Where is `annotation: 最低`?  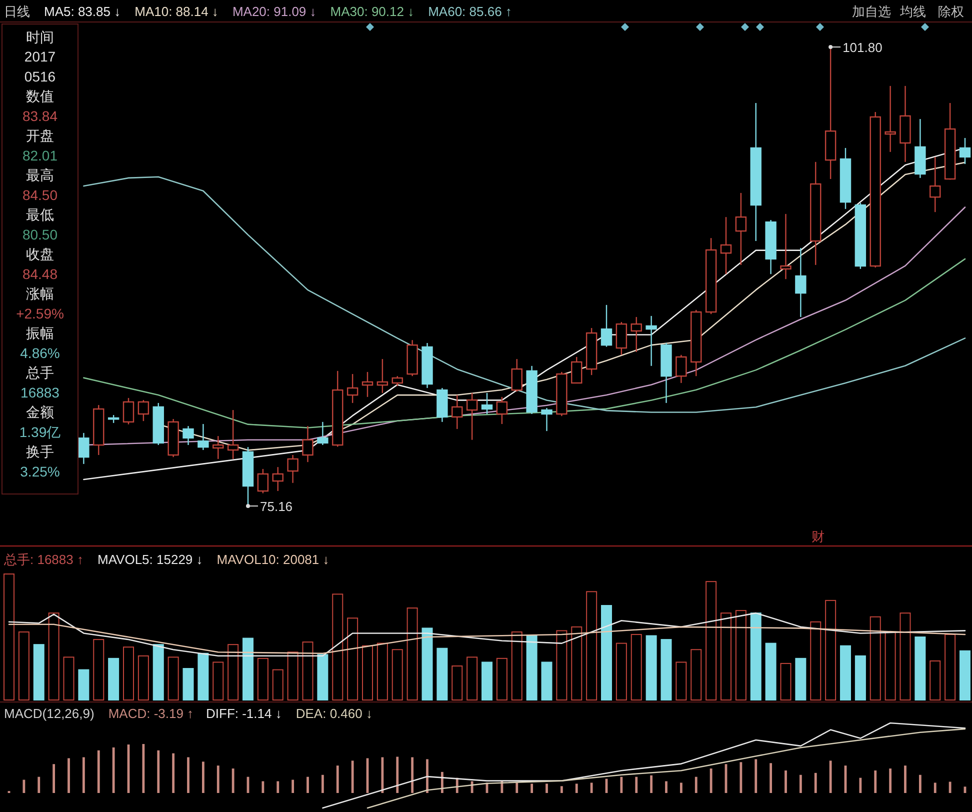
annotation: 最低 is located at coordinates (40, 214).